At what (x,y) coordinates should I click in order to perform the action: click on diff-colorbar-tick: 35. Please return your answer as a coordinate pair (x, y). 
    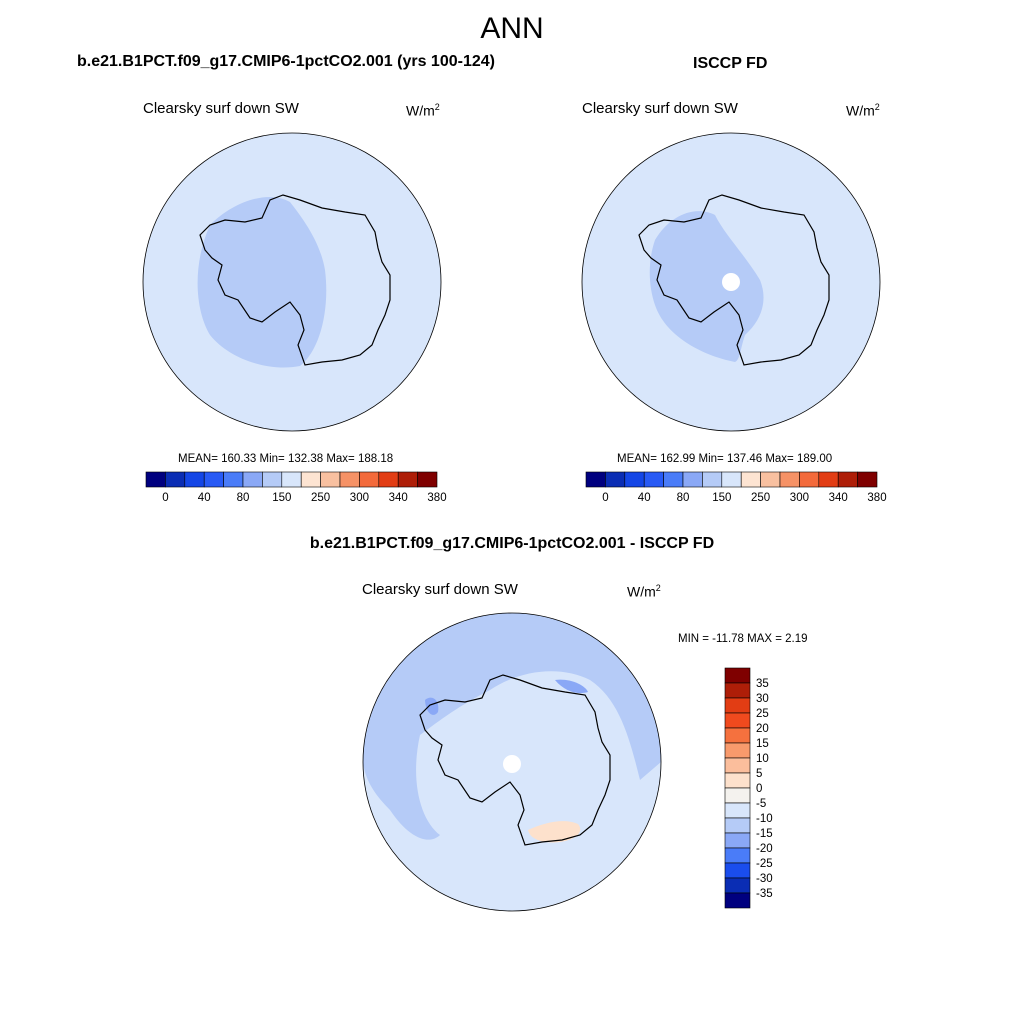
    Looking at the image, I should click on (762, 684).